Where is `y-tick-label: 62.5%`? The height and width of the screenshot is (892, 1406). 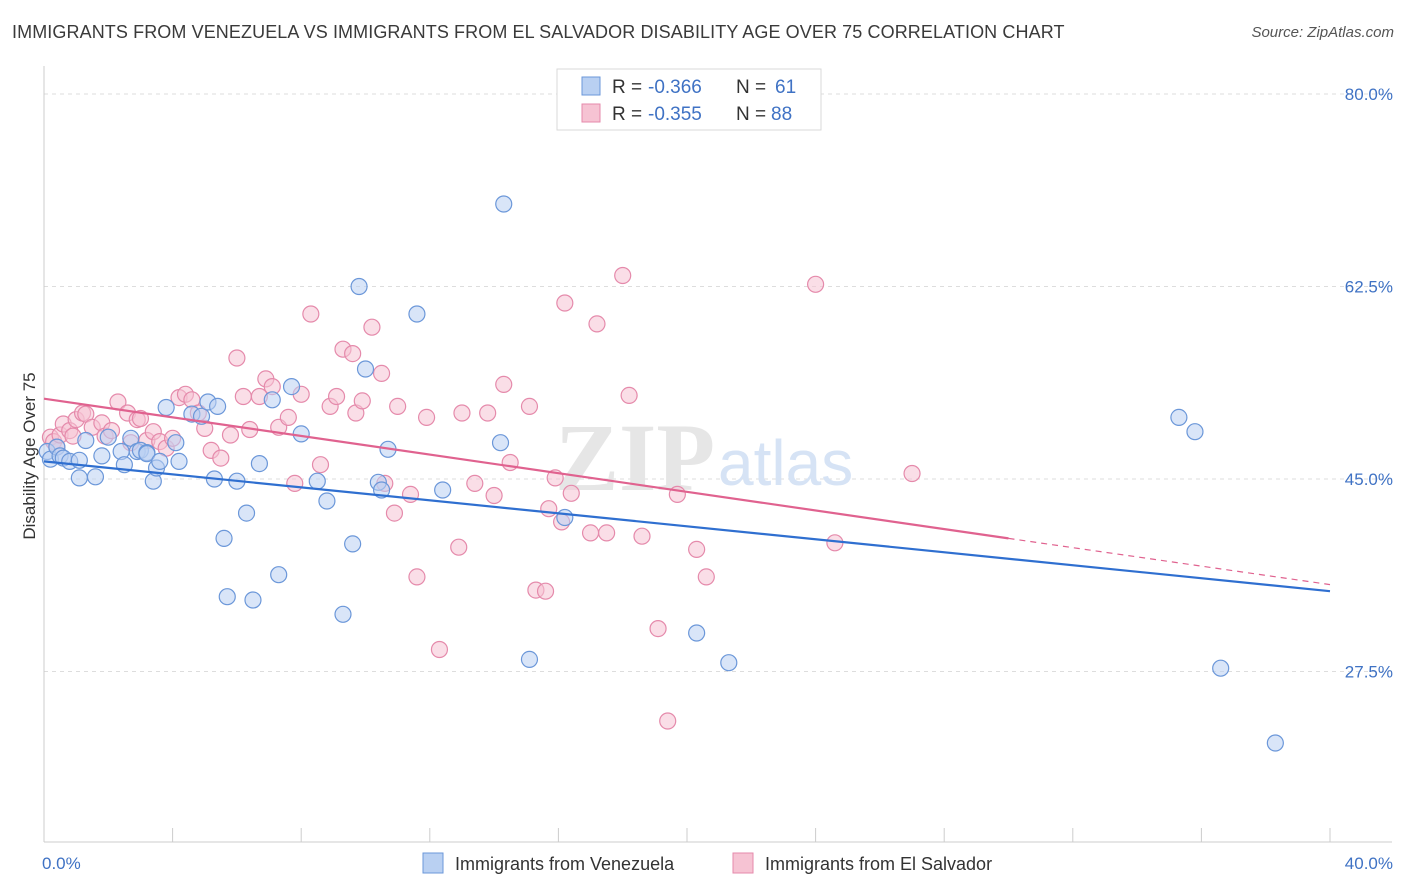
y-tick-label: 62.5% is located at coordinates (1369, 287).